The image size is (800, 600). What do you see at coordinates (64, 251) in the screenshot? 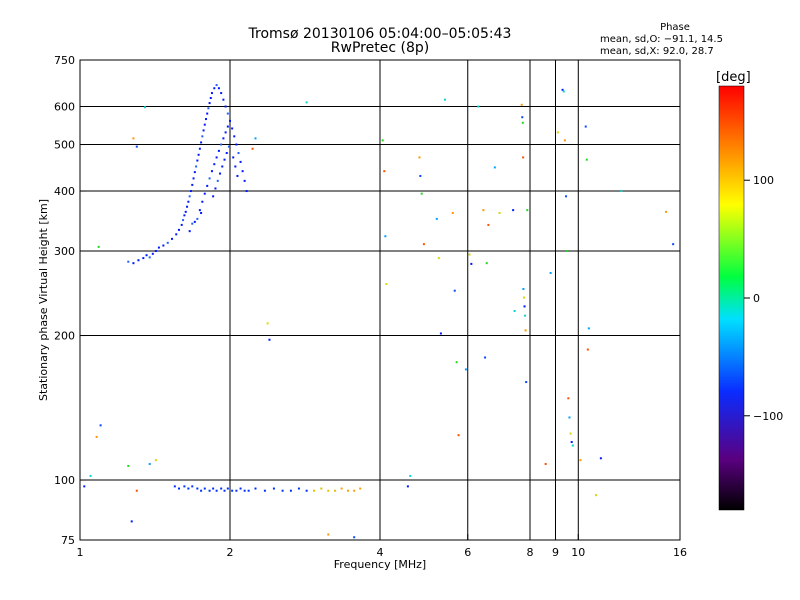
I see `y-tick-label: 300` at bounding box center [64, 251].